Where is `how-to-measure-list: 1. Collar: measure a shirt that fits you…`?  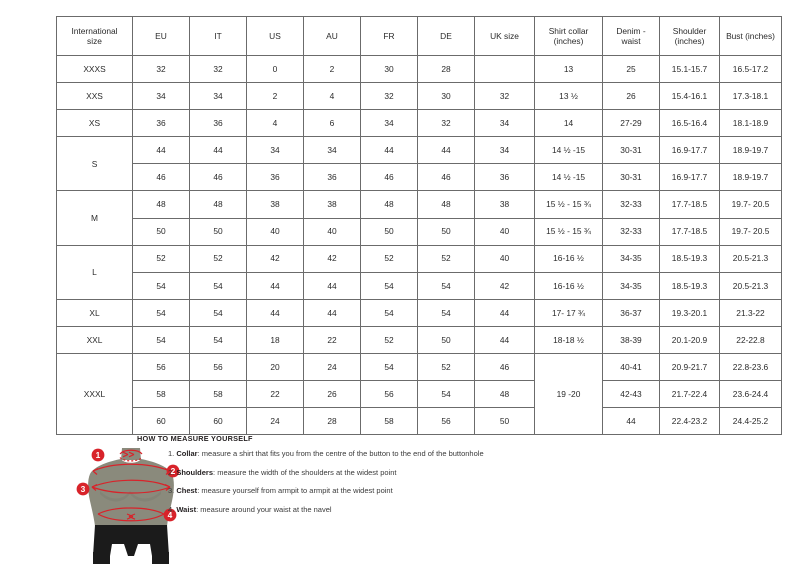
how-to-measure-list: 1. Collar: measure a shirt that fits you… is located at coordinates (453, 486).